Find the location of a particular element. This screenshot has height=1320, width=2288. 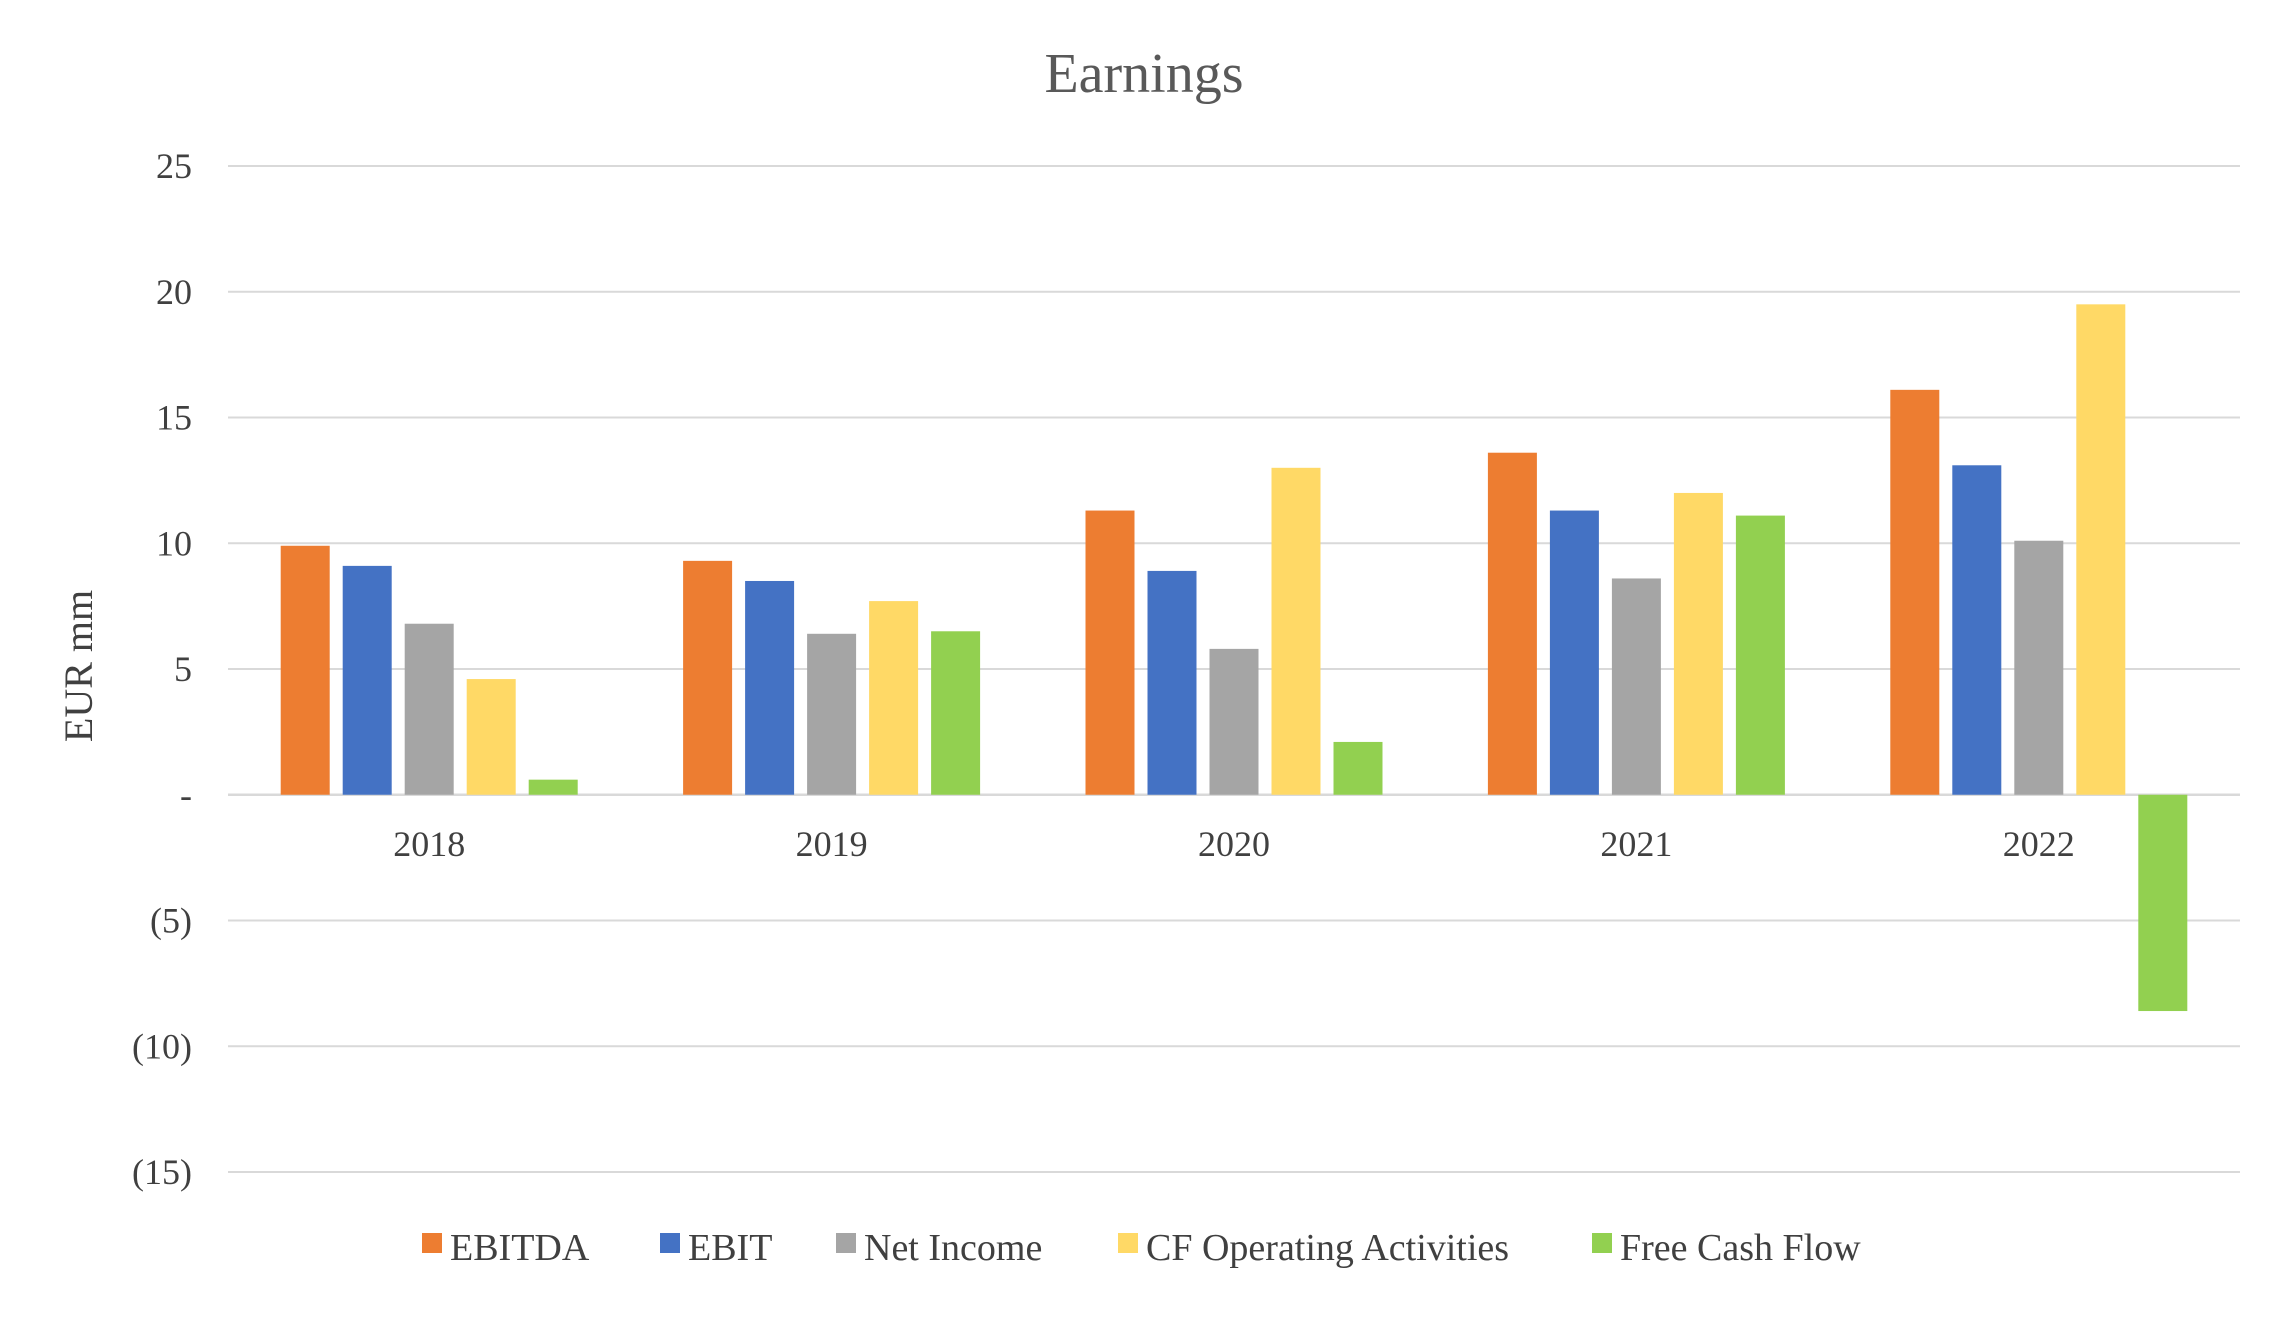

y-tick-label: 25 is located at coordinates (174, 166).